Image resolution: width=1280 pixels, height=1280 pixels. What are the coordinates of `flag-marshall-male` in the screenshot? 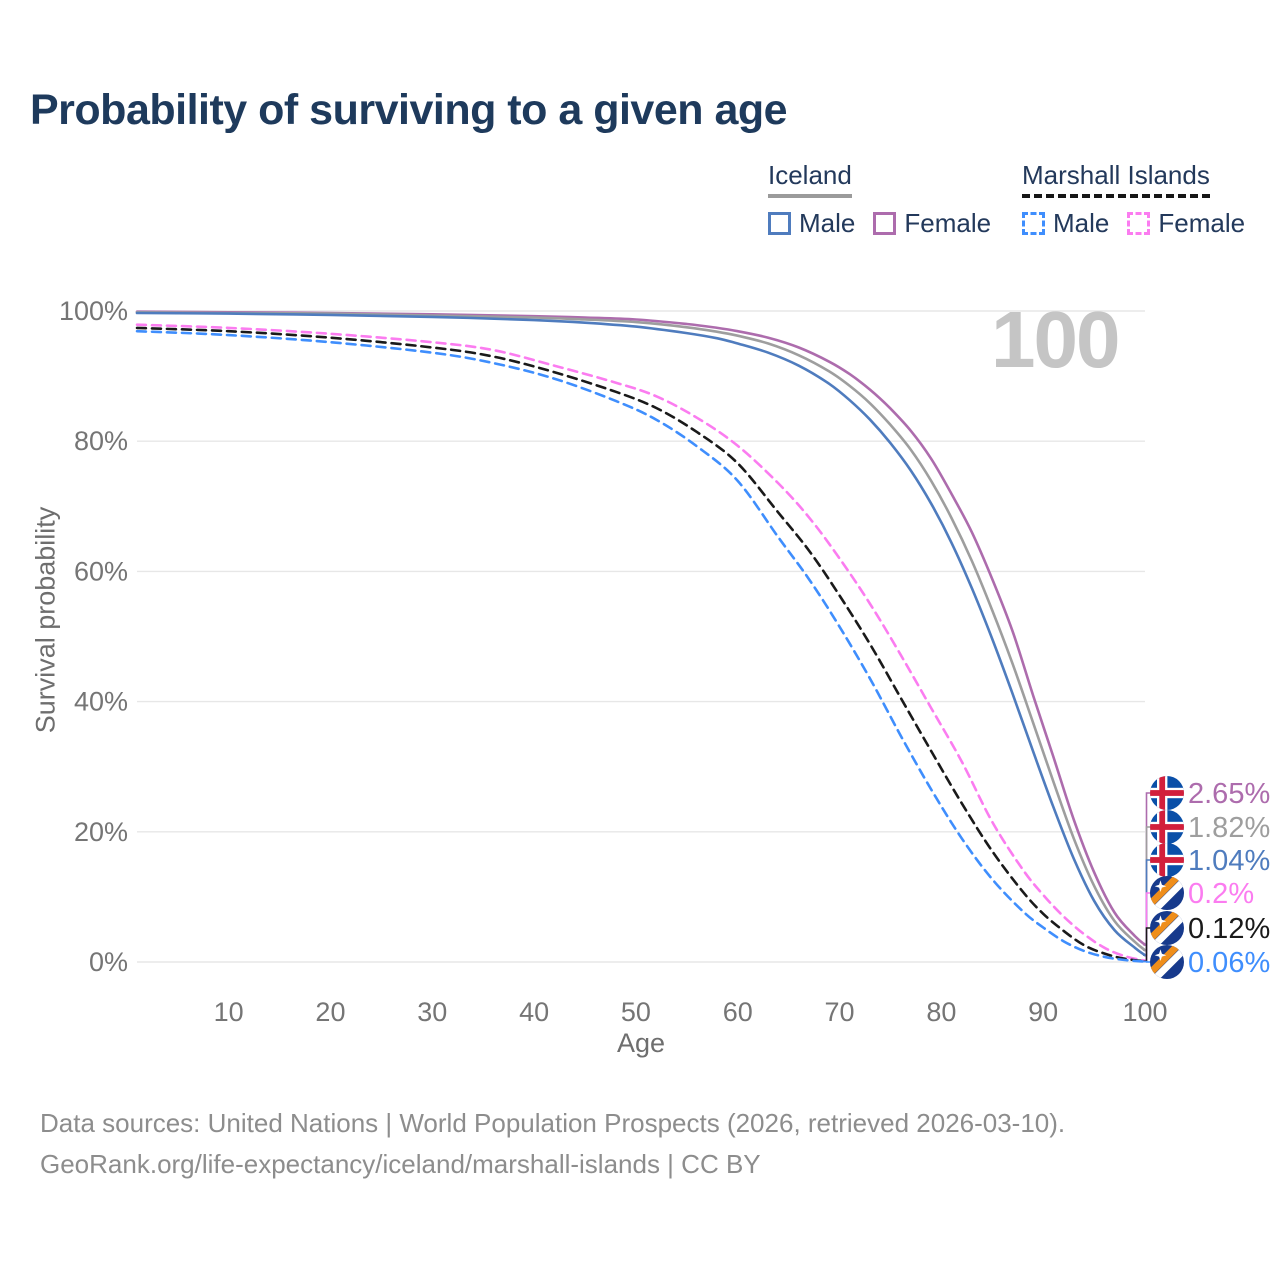 It's located at (1167, 962).